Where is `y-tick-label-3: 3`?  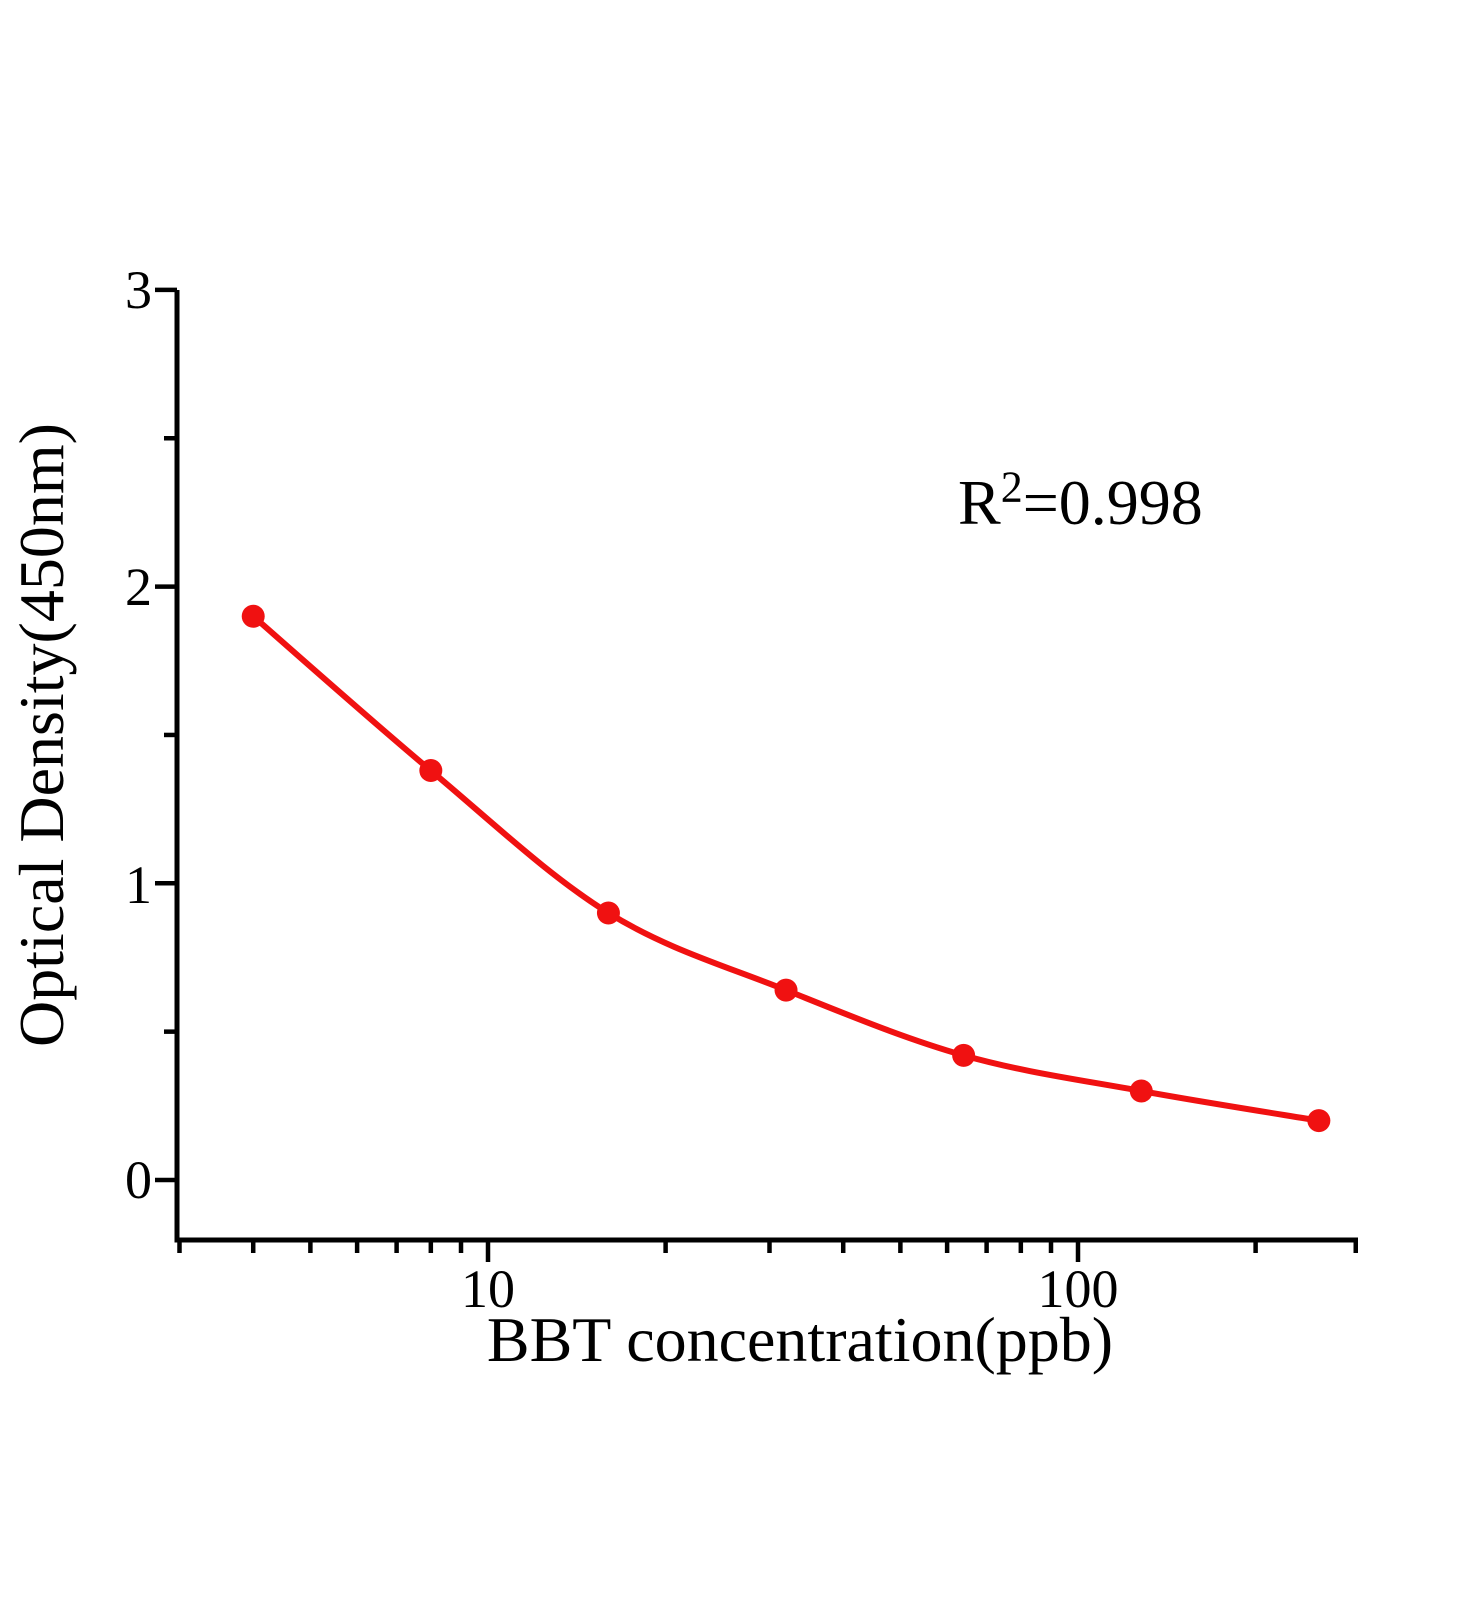 y-tick-label-3: 3 is located at coordinates (138, 290).